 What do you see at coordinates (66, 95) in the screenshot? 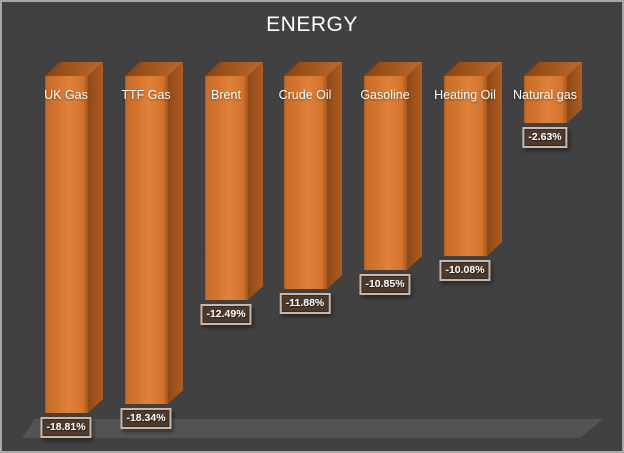
I see `category-label: UK Gas` at bounding box center [66, 95].